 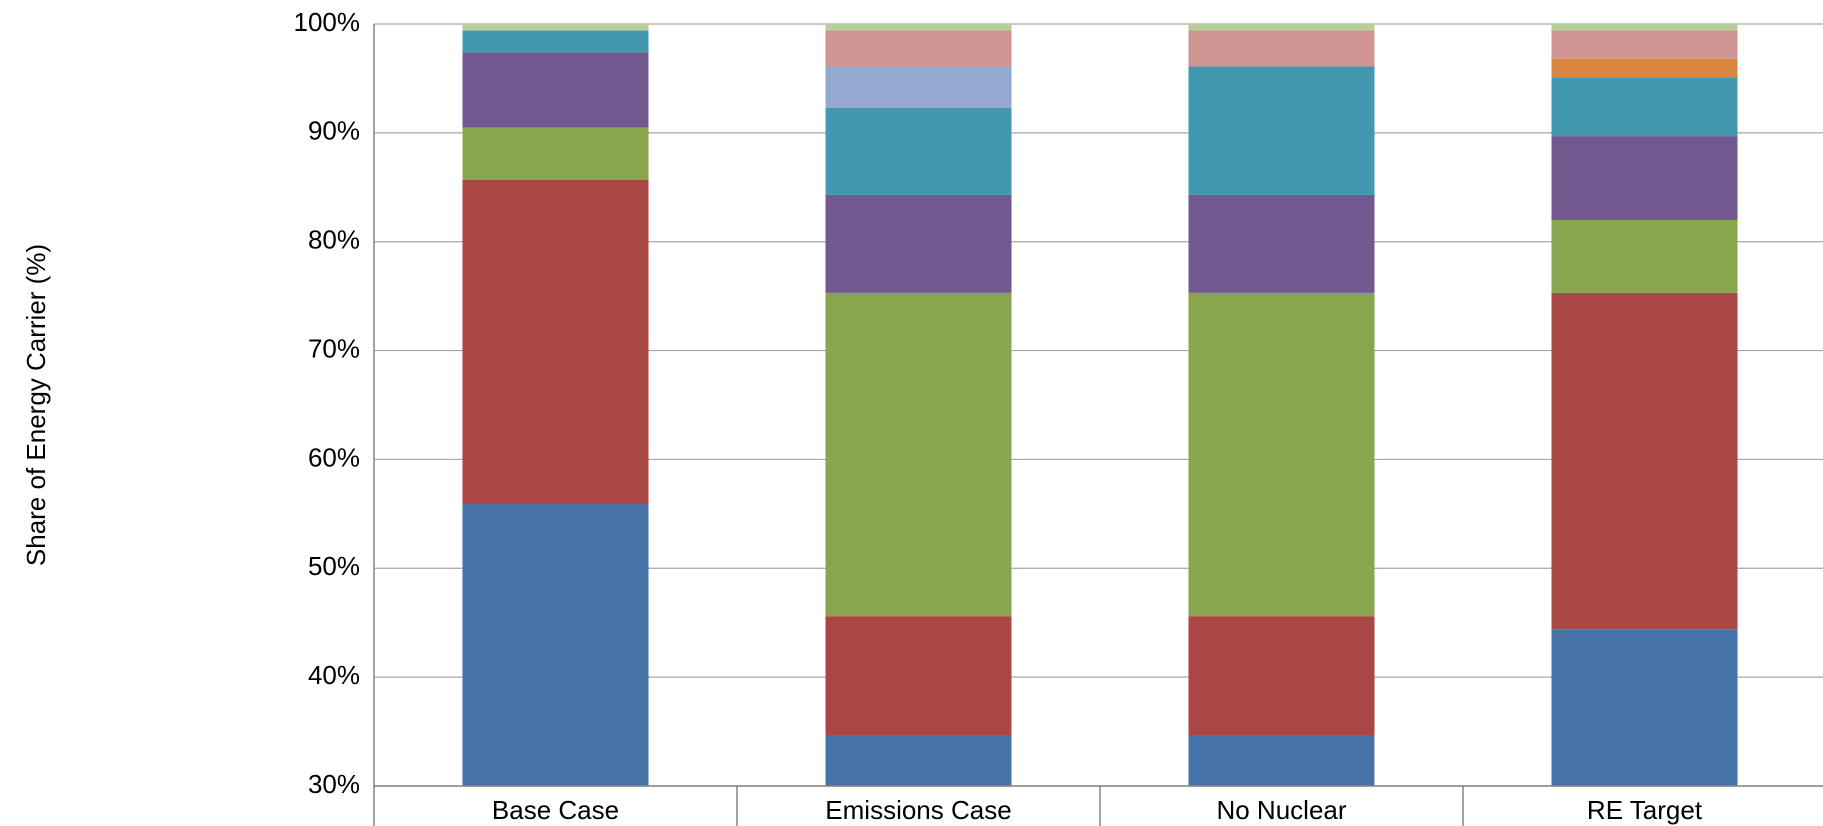 I want to click on y-tick-label: 50%, so click(x=334, y=566).